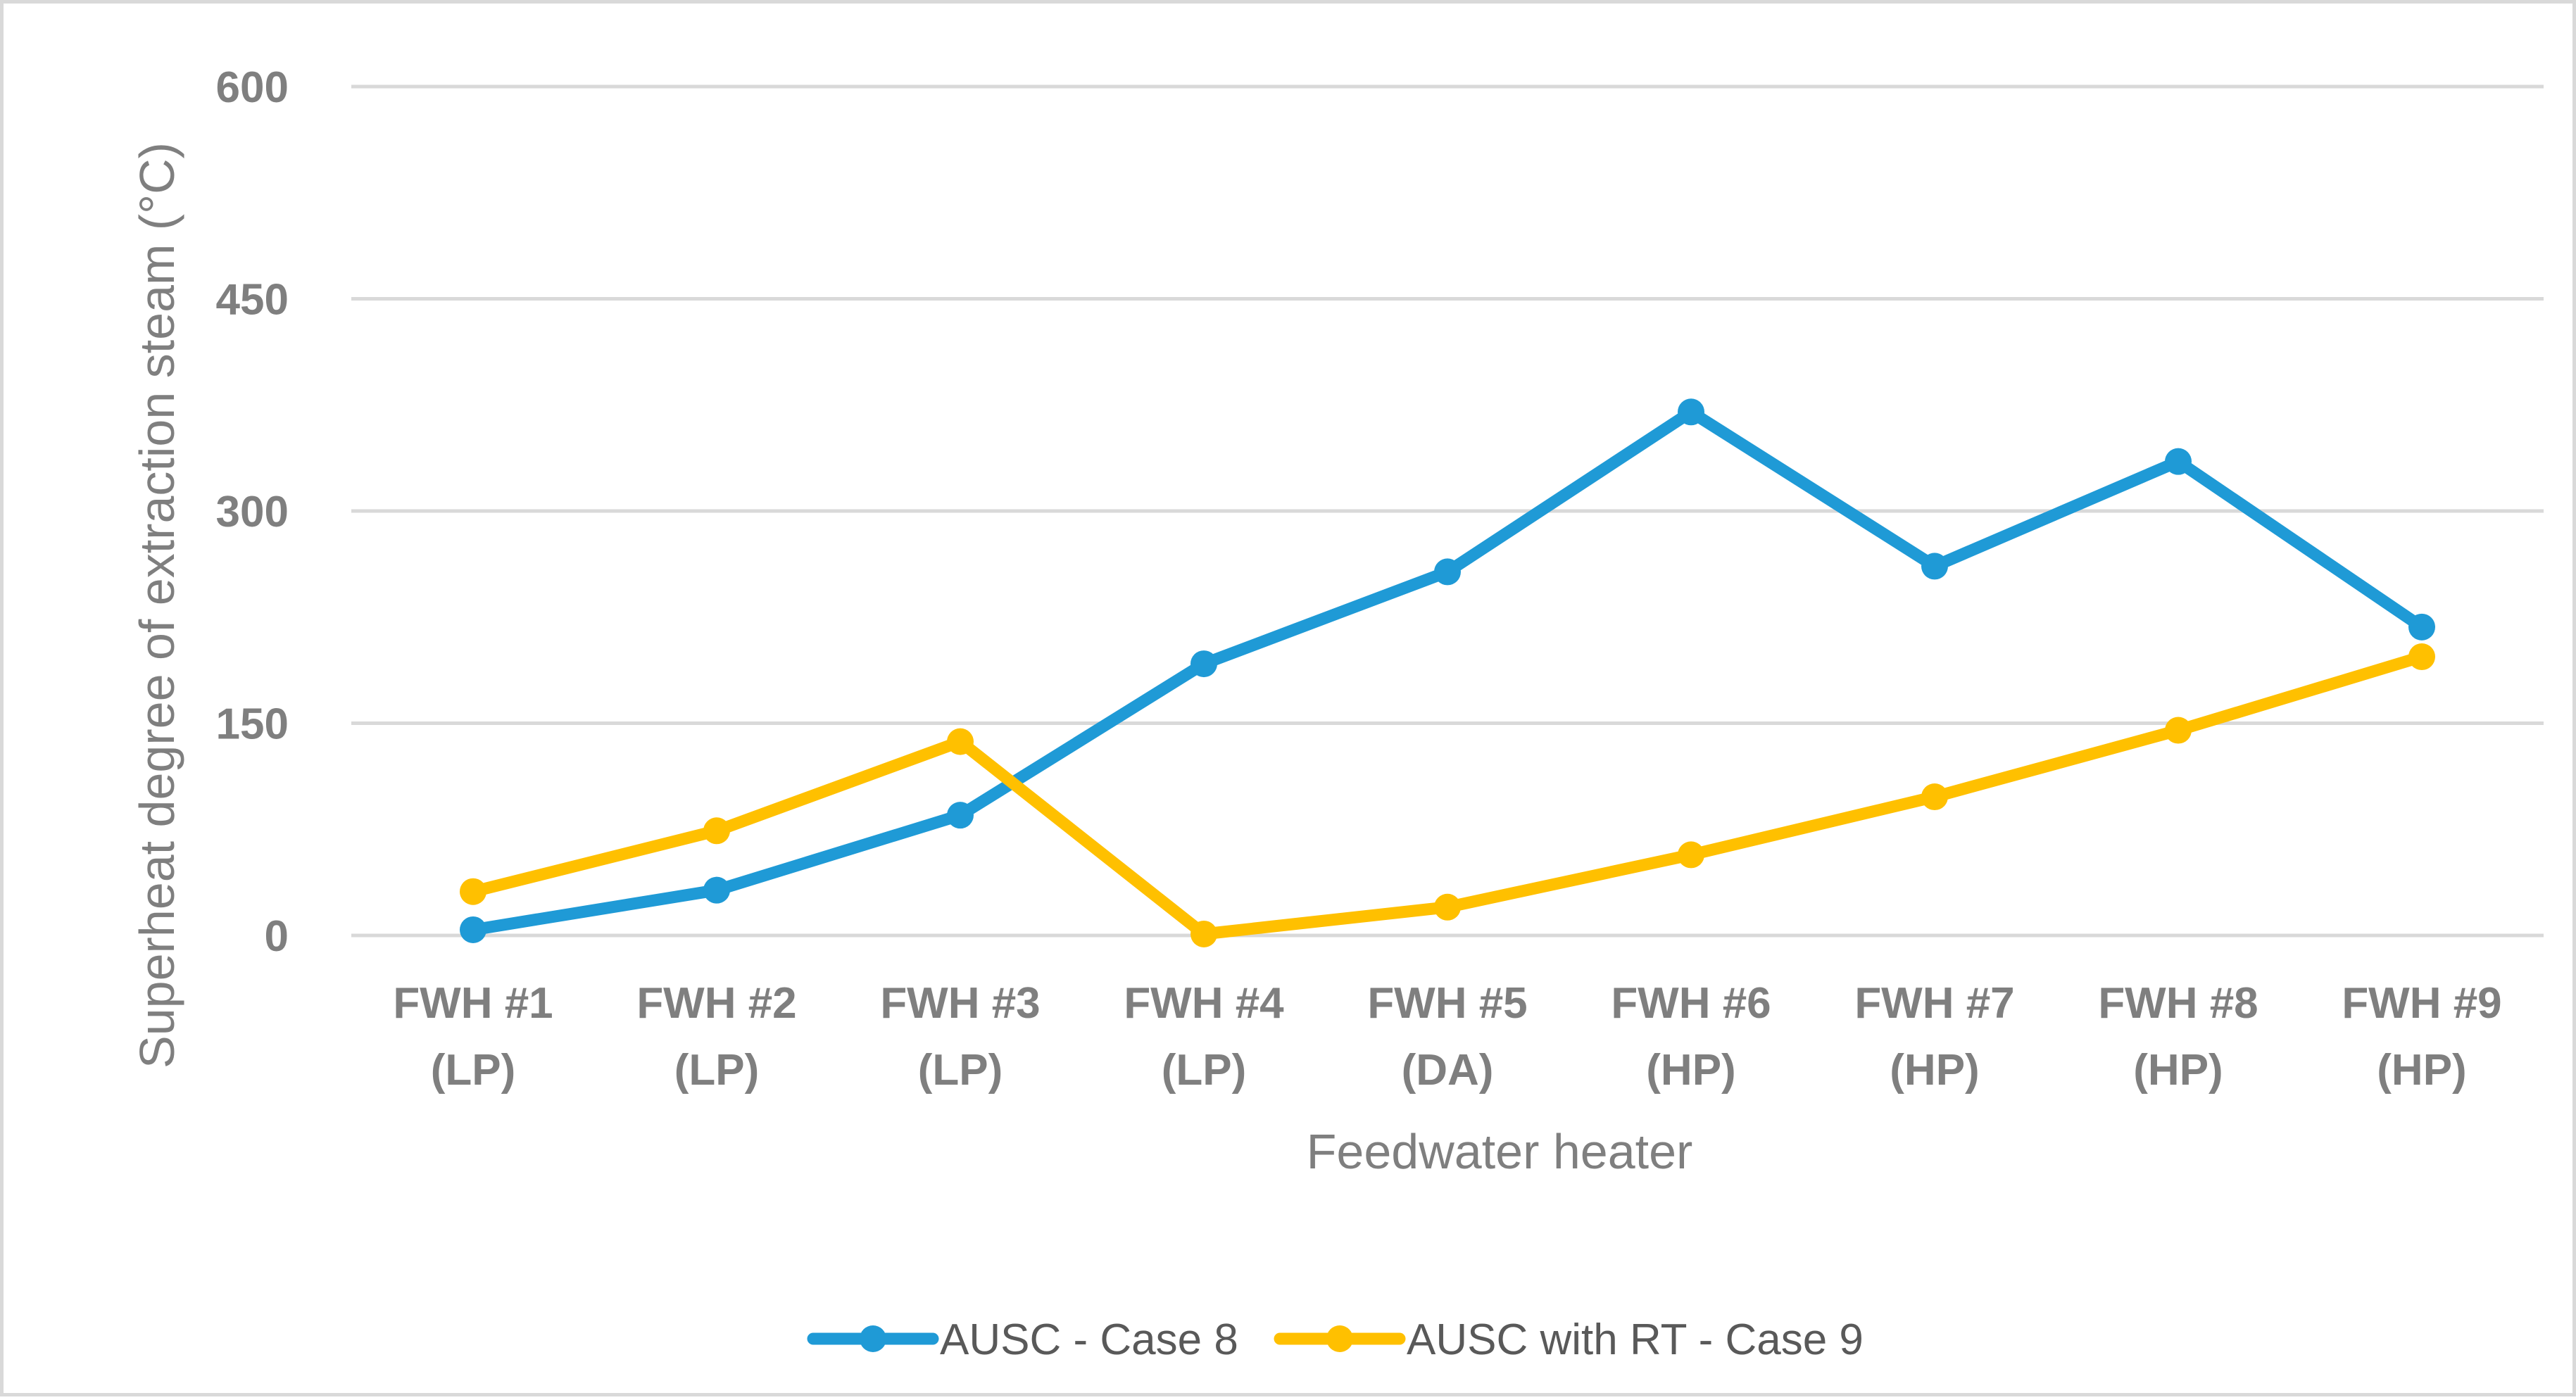 This screenshot has height=1400, width=2576. Describe the element at coordinates (473, 1004) in the screenshot. I see `x-tick-label: FWH #1` at that location.